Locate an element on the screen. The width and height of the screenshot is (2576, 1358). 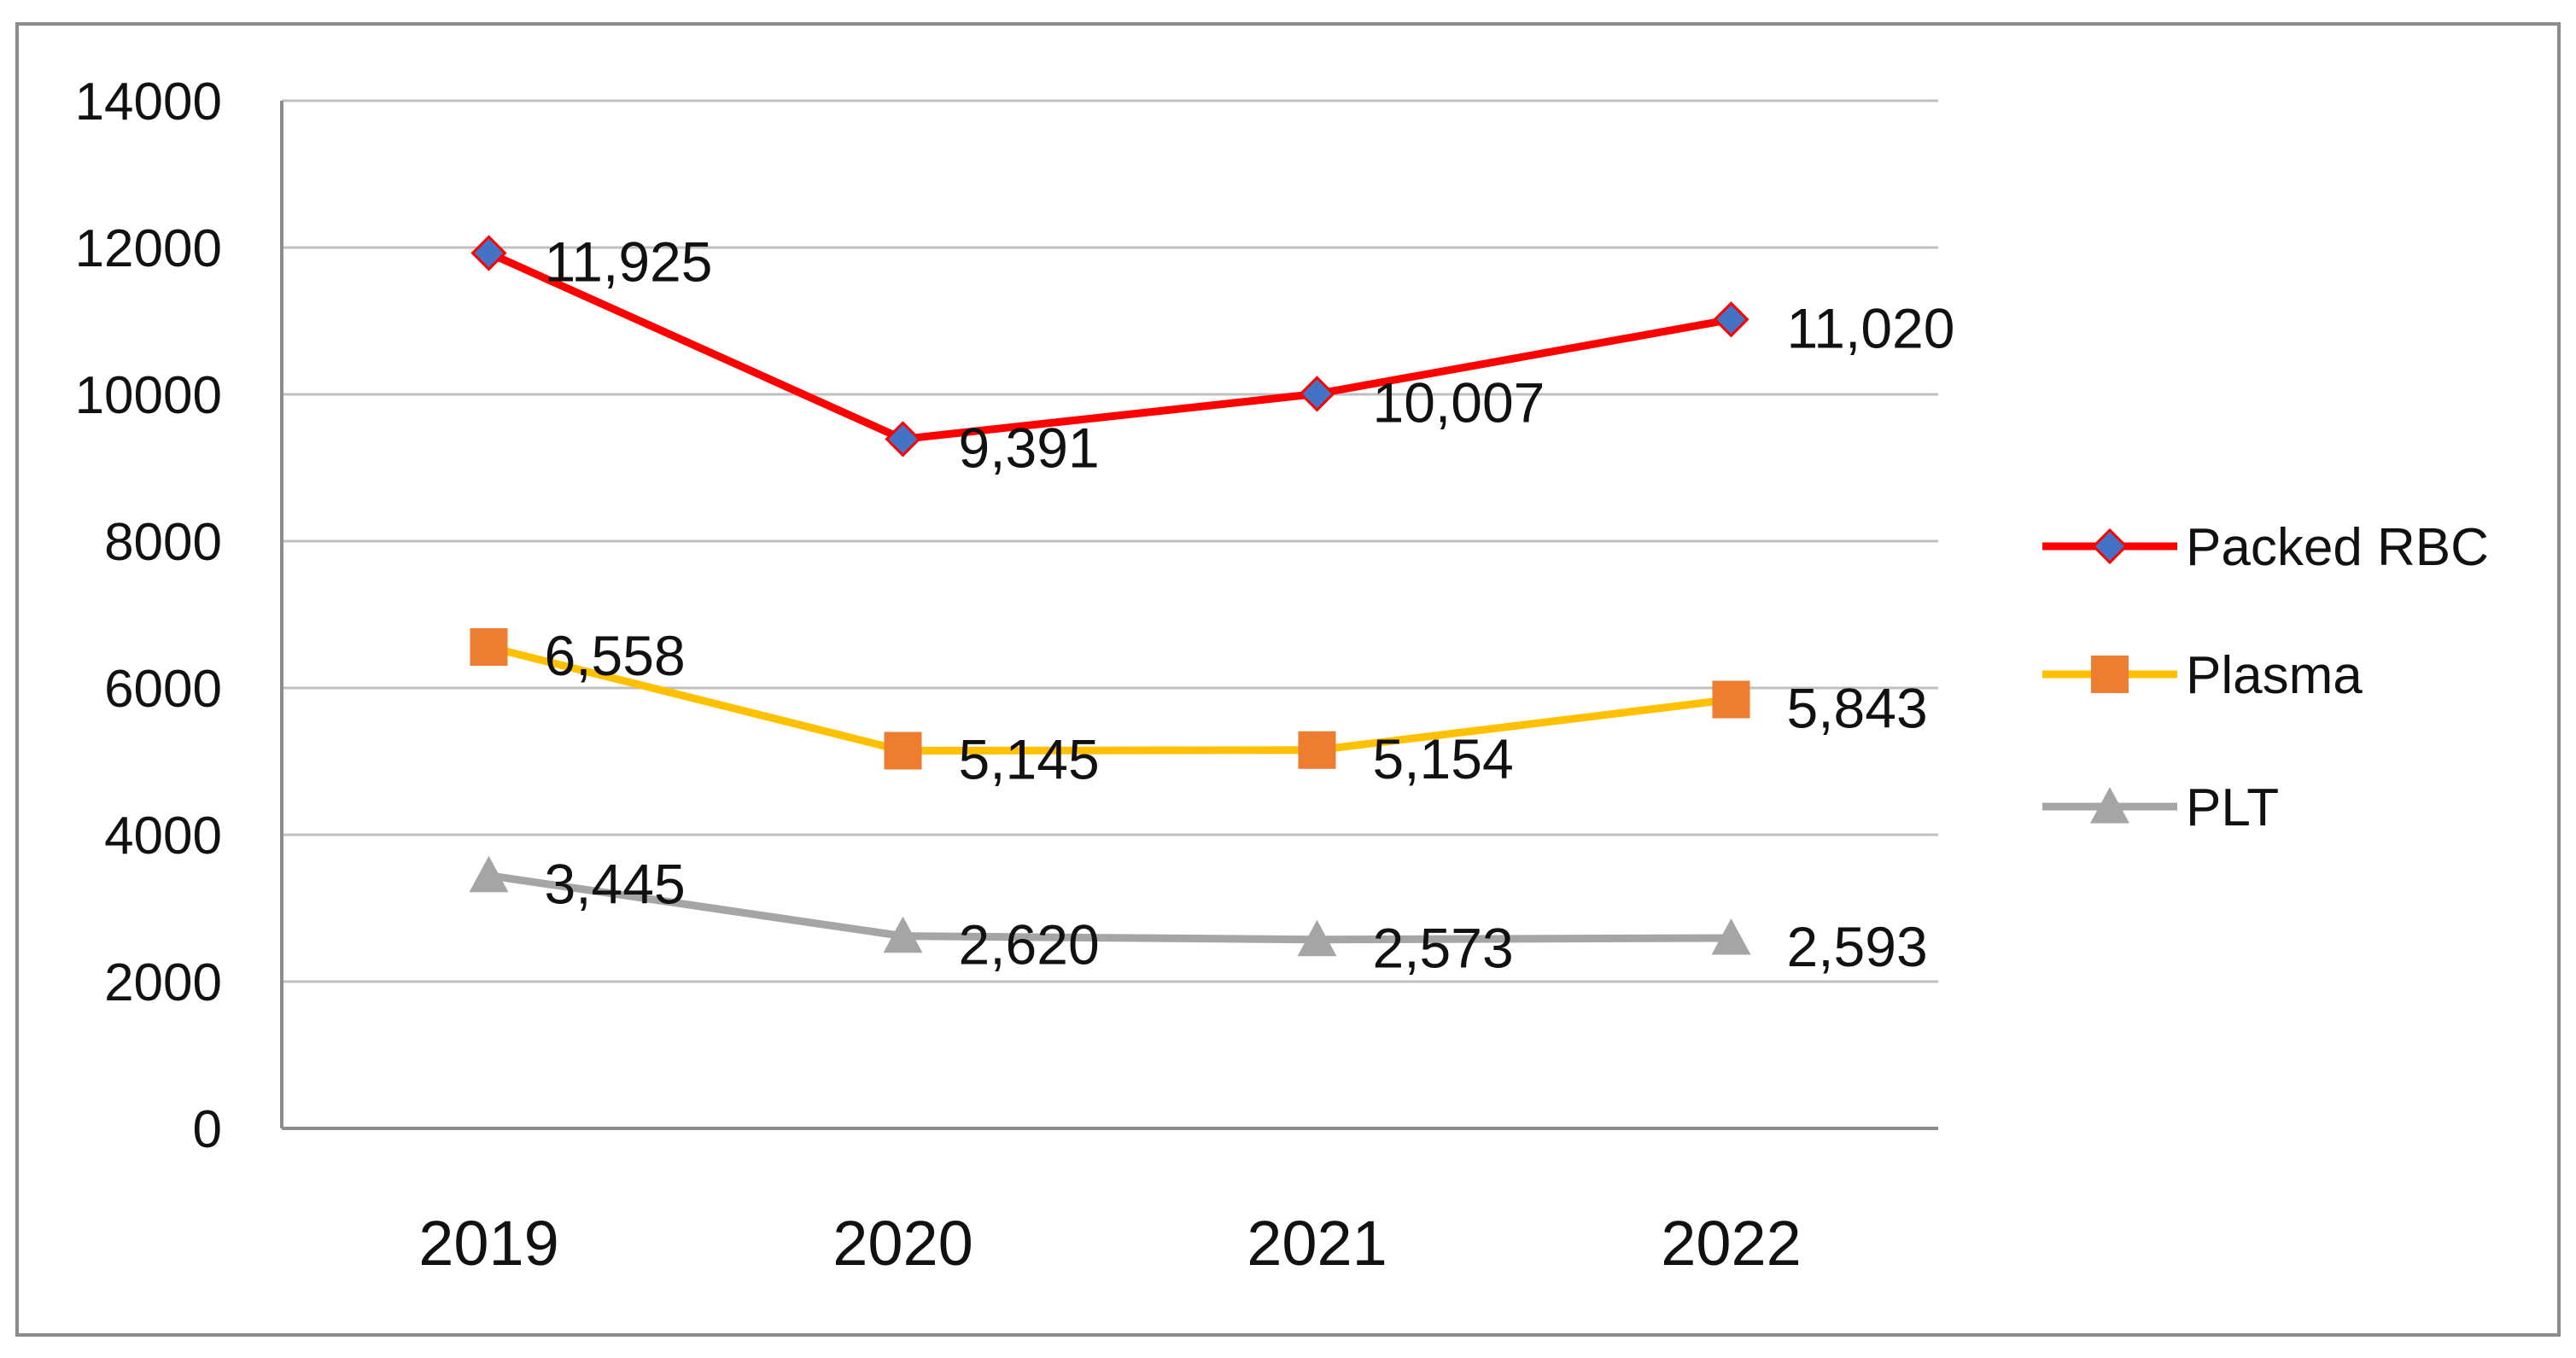
y-tick-label: 4000 is located at coordinates (163, 836).